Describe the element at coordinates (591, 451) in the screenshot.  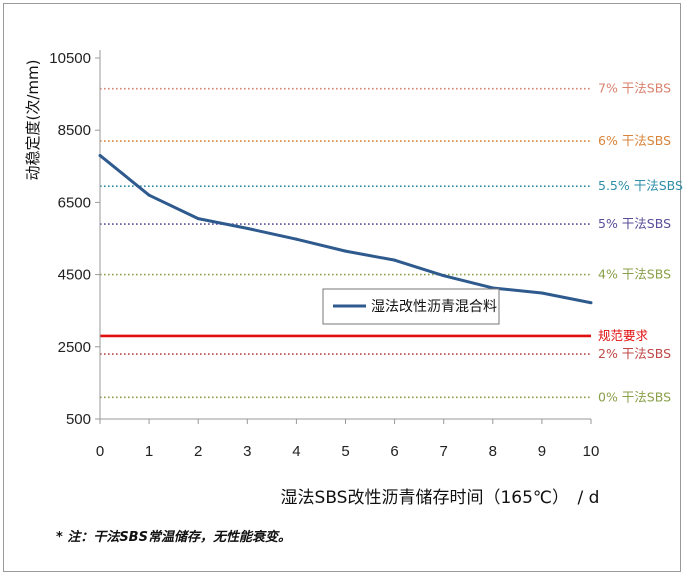
I see `x-tick-label: 10` at that location.